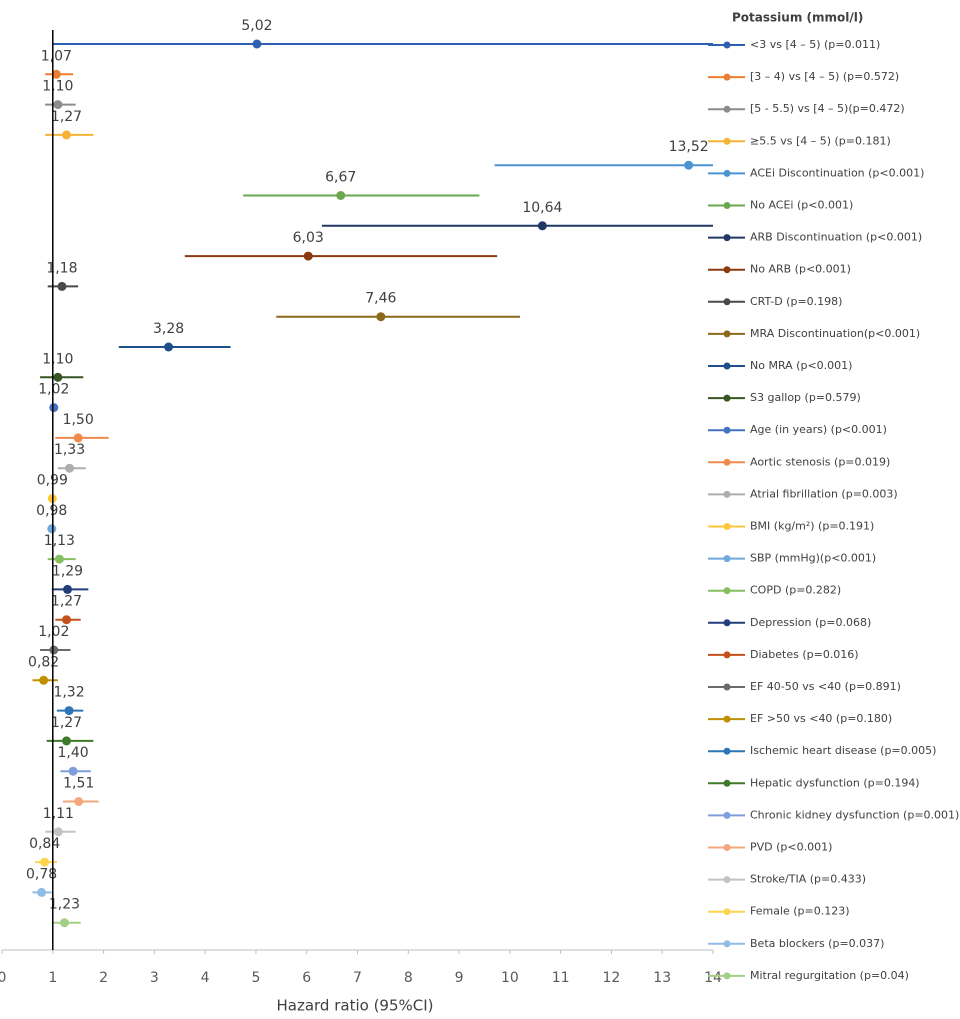  What do you see at coordinates (817, 943) in the screenshot?
I see `legend-label: Beta blockers (p=0.037)` at bounding box center [817, 943].